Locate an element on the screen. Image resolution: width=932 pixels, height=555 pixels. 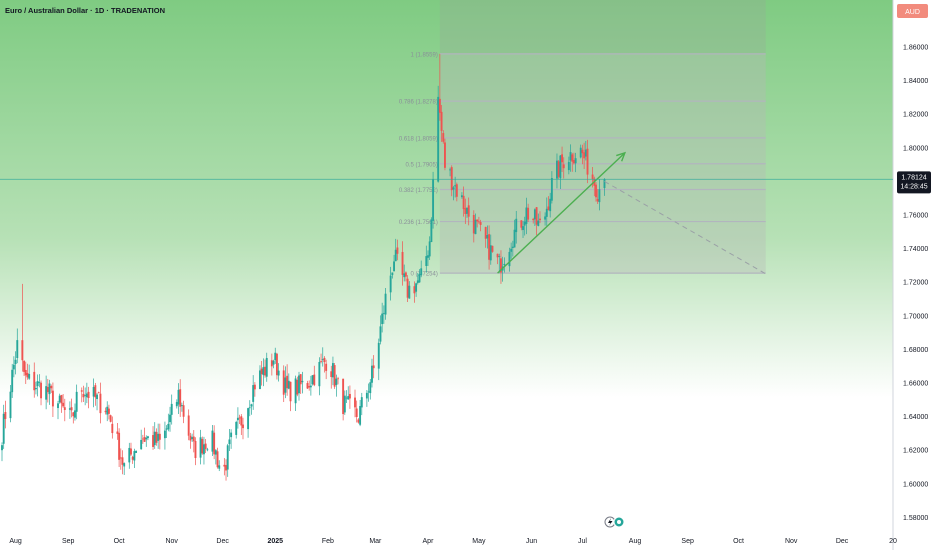
time-tick-label: 20 is located at coordinates (893, 541).